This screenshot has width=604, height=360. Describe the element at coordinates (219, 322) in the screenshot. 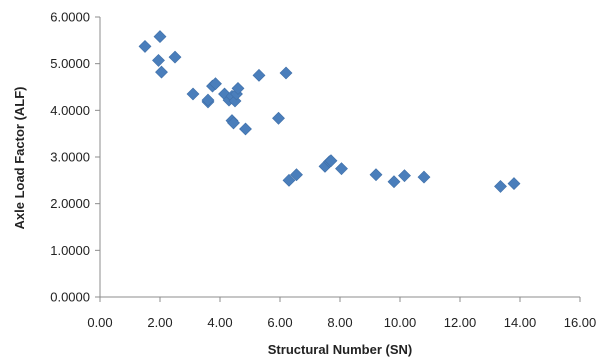

I see `x-tick-label: 4.00` at that location.